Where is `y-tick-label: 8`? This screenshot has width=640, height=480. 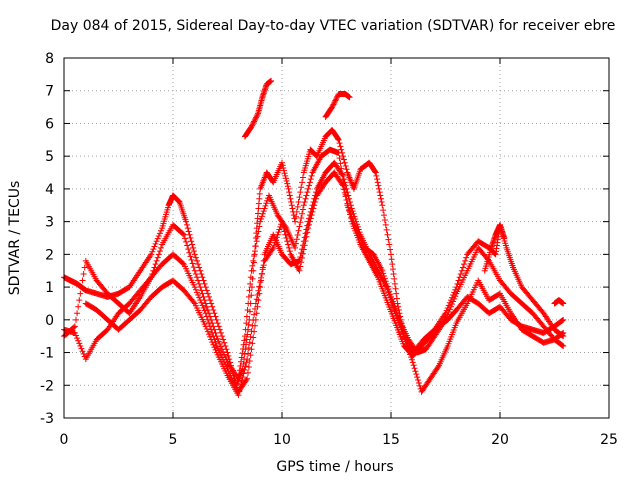
y-tick-label: 8 is located at coordinates (49, 59).